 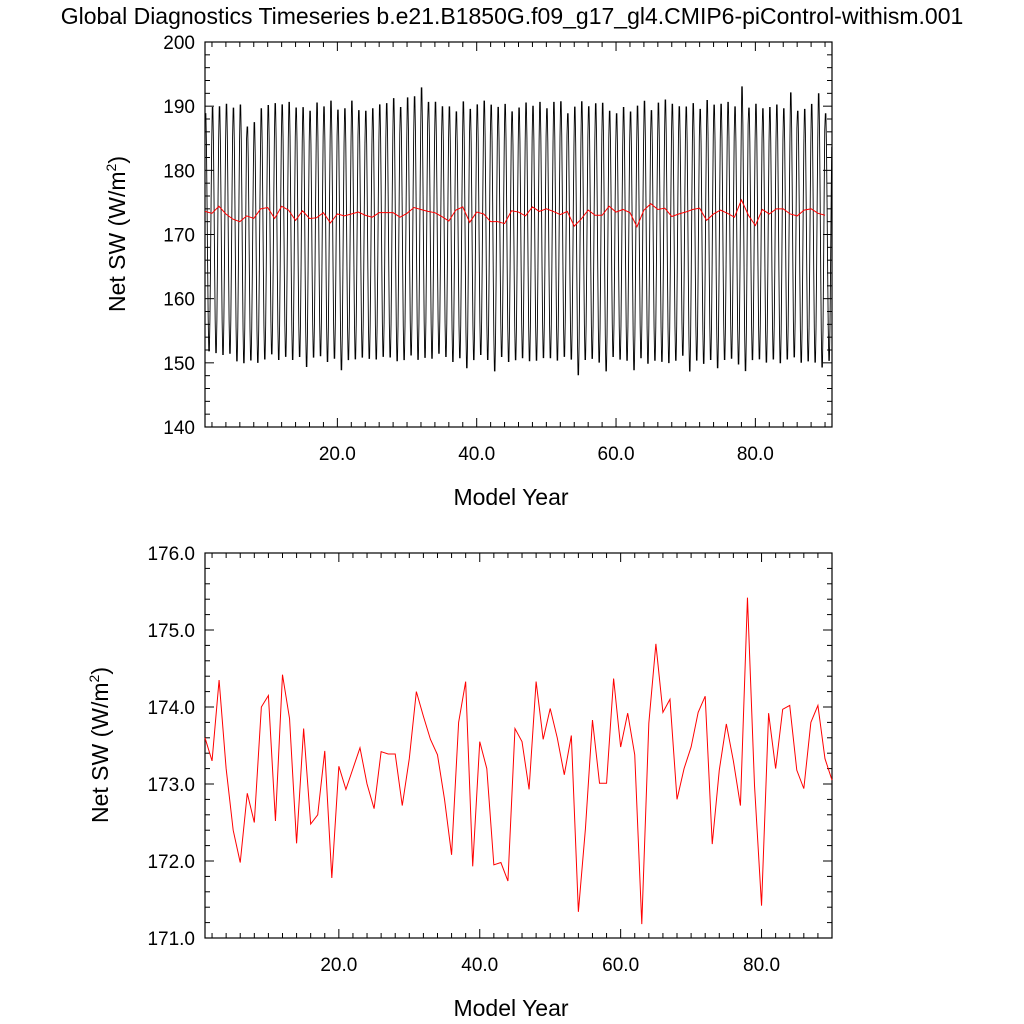 I want to click on y-tick-label: 170, so click(x=179, y=236).